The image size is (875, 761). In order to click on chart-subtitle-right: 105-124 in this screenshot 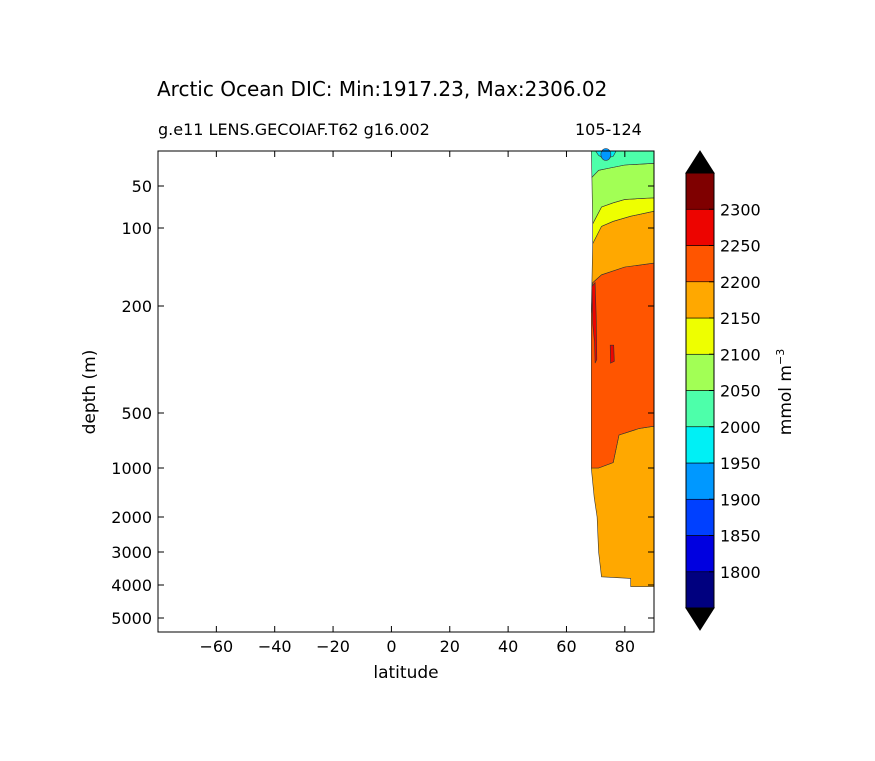, I will do `click(608, 129)`.